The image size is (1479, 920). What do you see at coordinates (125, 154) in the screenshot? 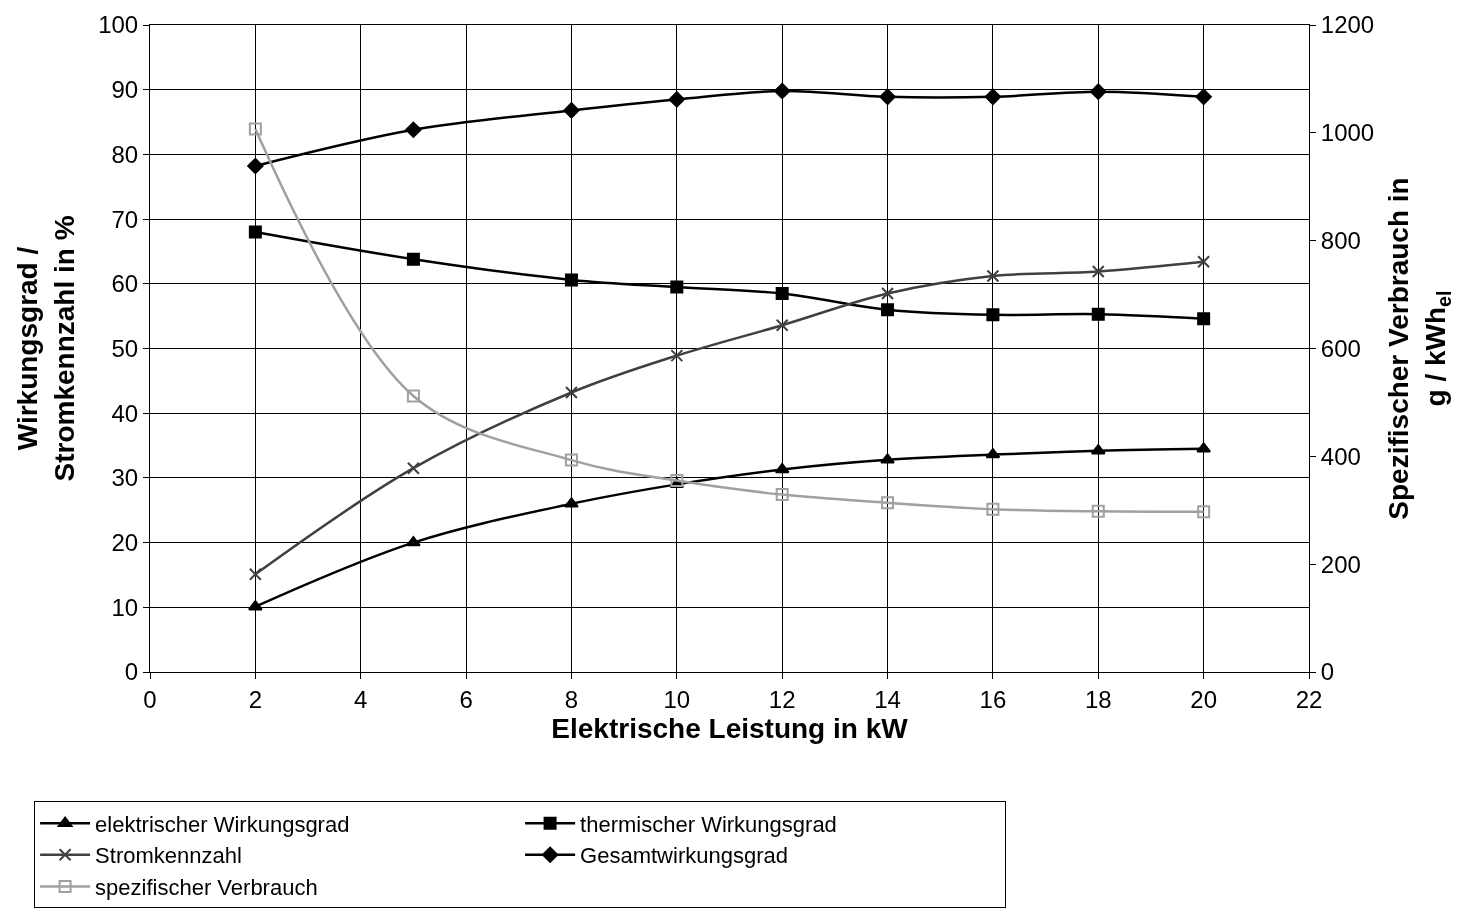
I see `y-tick-label: 80` at bounding box center [125, 154].